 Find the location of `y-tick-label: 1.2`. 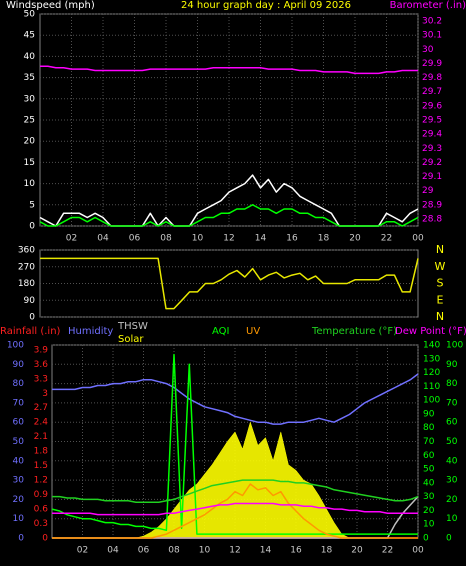

y-tick-label: 1.2 is located at coordinates (41, 481).